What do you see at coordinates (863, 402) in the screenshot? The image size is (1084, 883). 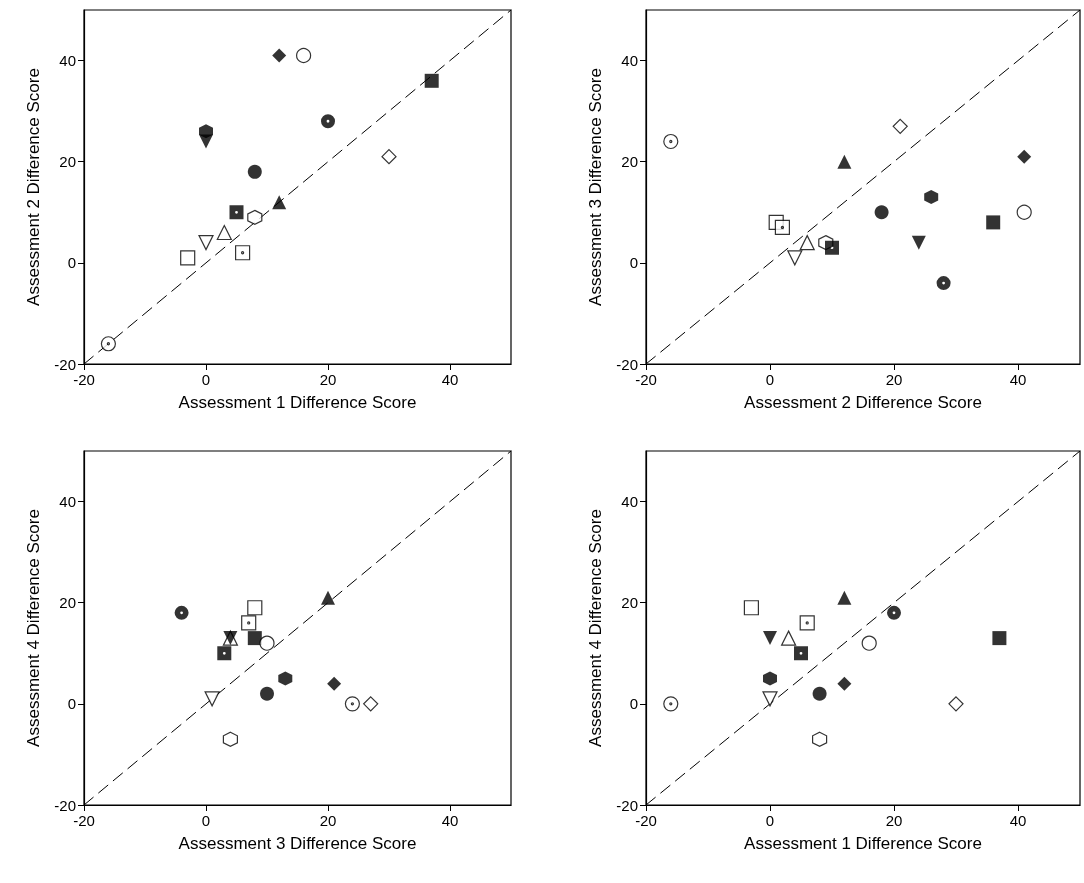 I see `x-axis-title: Assessment 2 Difference Score` at bounding box center [863, 402].